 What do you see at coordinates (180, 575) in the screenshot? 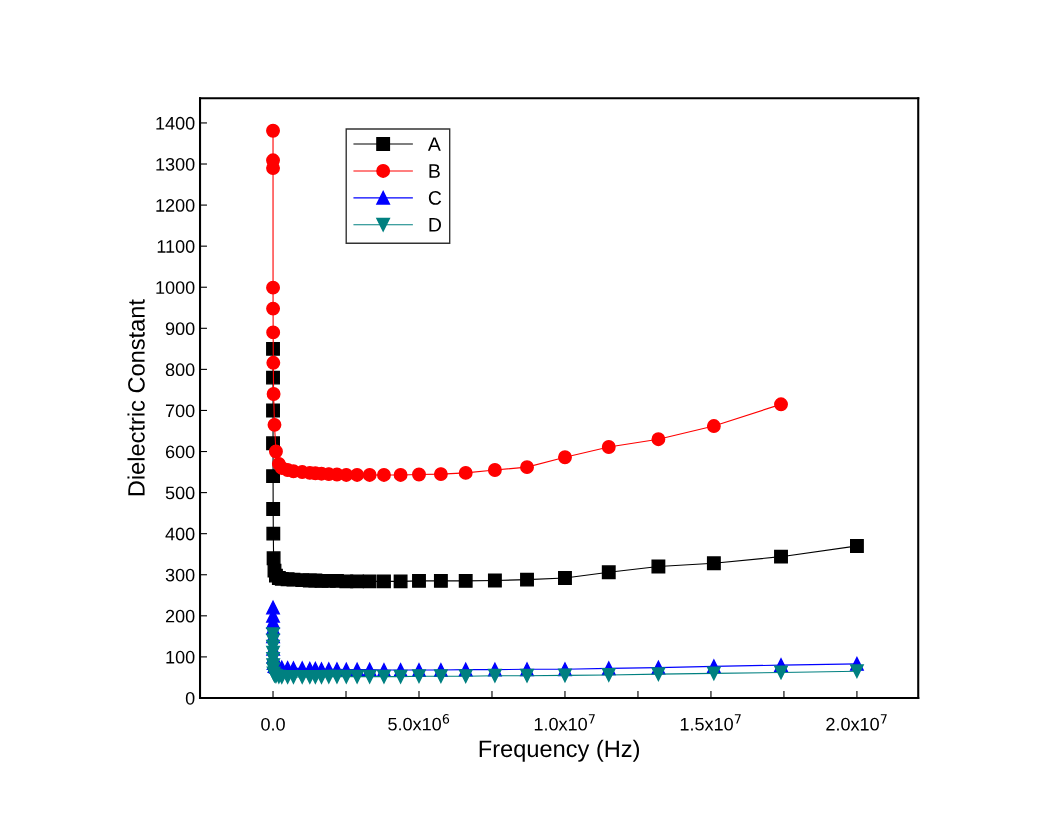
I see `y-tick-label: 300` at bounding box center [180, 575].